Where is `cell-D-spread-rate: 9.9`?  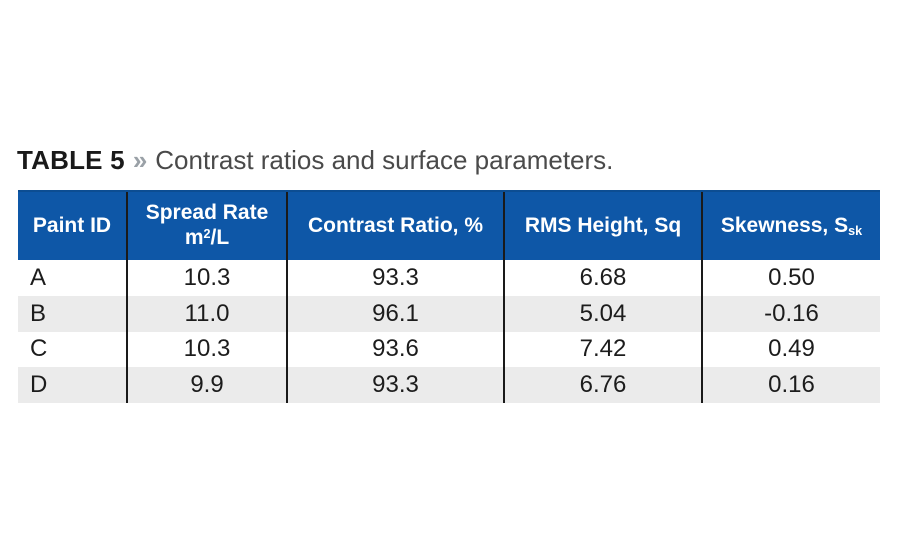 cell-D-spread-rate: 9.9 is located at coordinates (208, 385).